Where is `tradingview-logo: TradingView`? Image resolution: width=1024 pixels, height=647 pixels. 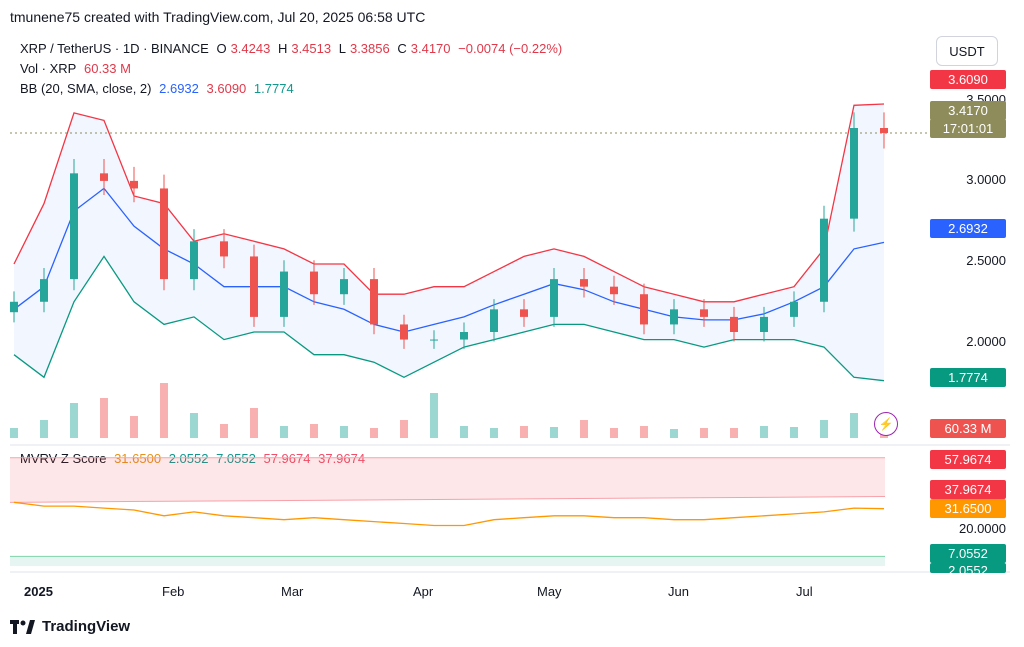
tradingview-logo: TradingView is located at coordinates (70, 626).